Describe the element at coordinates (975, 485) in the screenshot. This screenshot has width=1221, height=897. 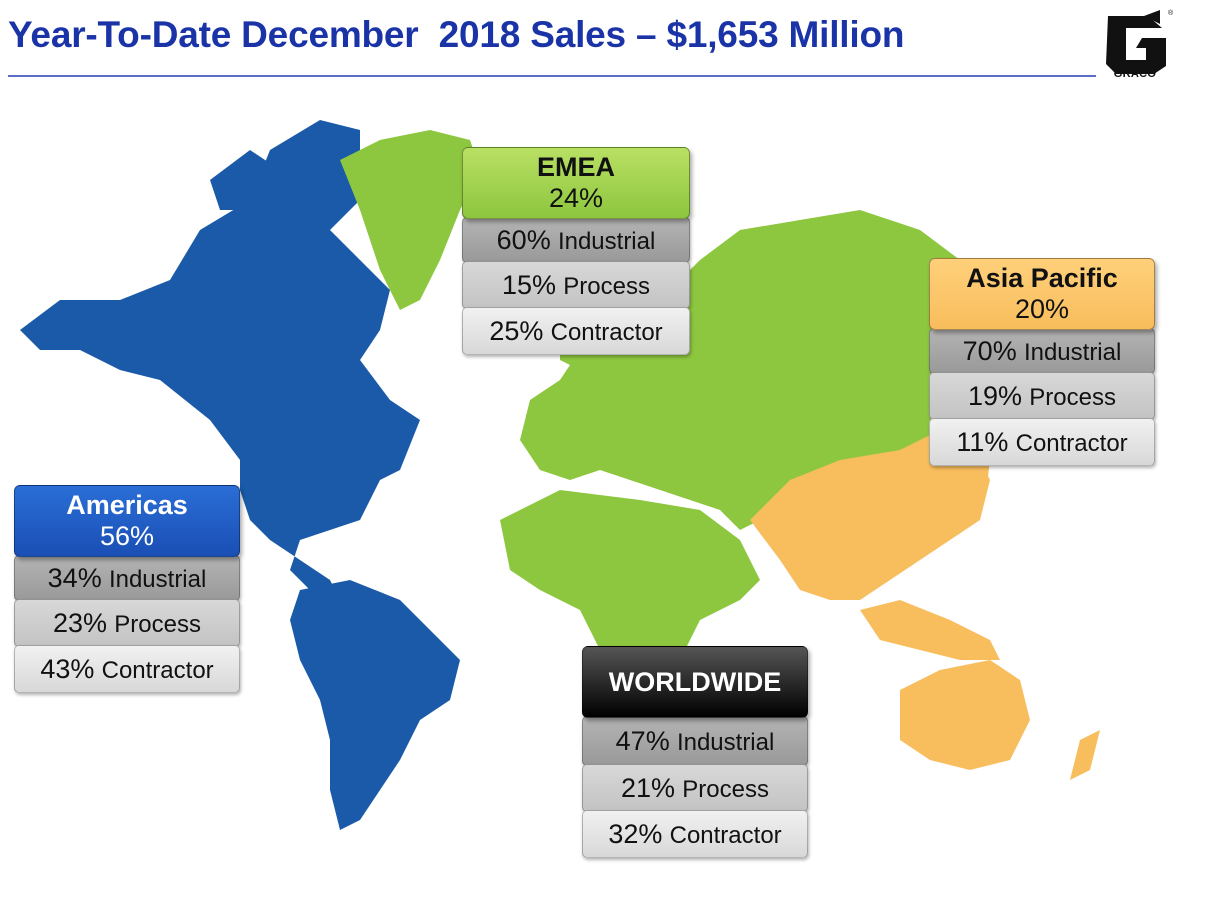
I see `japan-landmass` at that location.